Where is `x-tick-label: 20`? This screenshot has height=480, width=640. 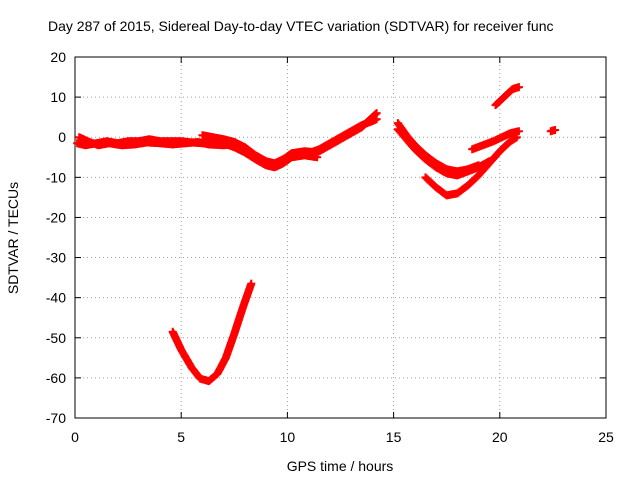
x-tick-label: 20 is located at coordinates (500, 437).